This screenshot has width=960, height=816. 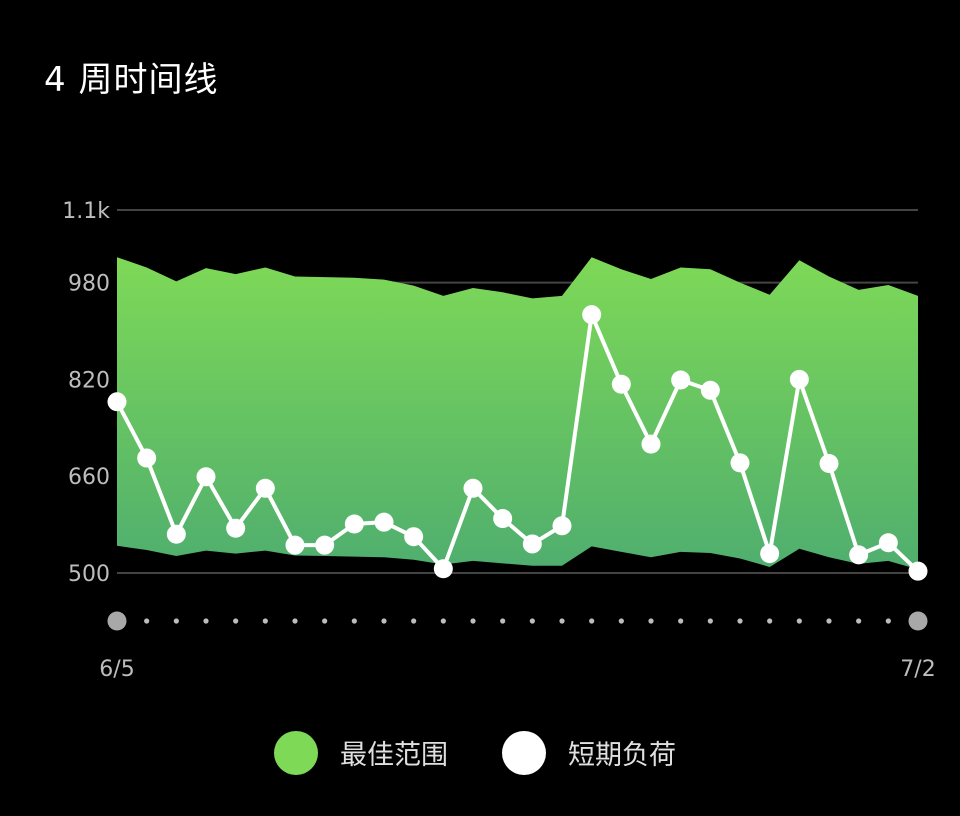 What do you see at coordinates (394, 755) in the screenshot?
I see `legend-label-optimal: 最佳范围` at bounding box center [394, 755].